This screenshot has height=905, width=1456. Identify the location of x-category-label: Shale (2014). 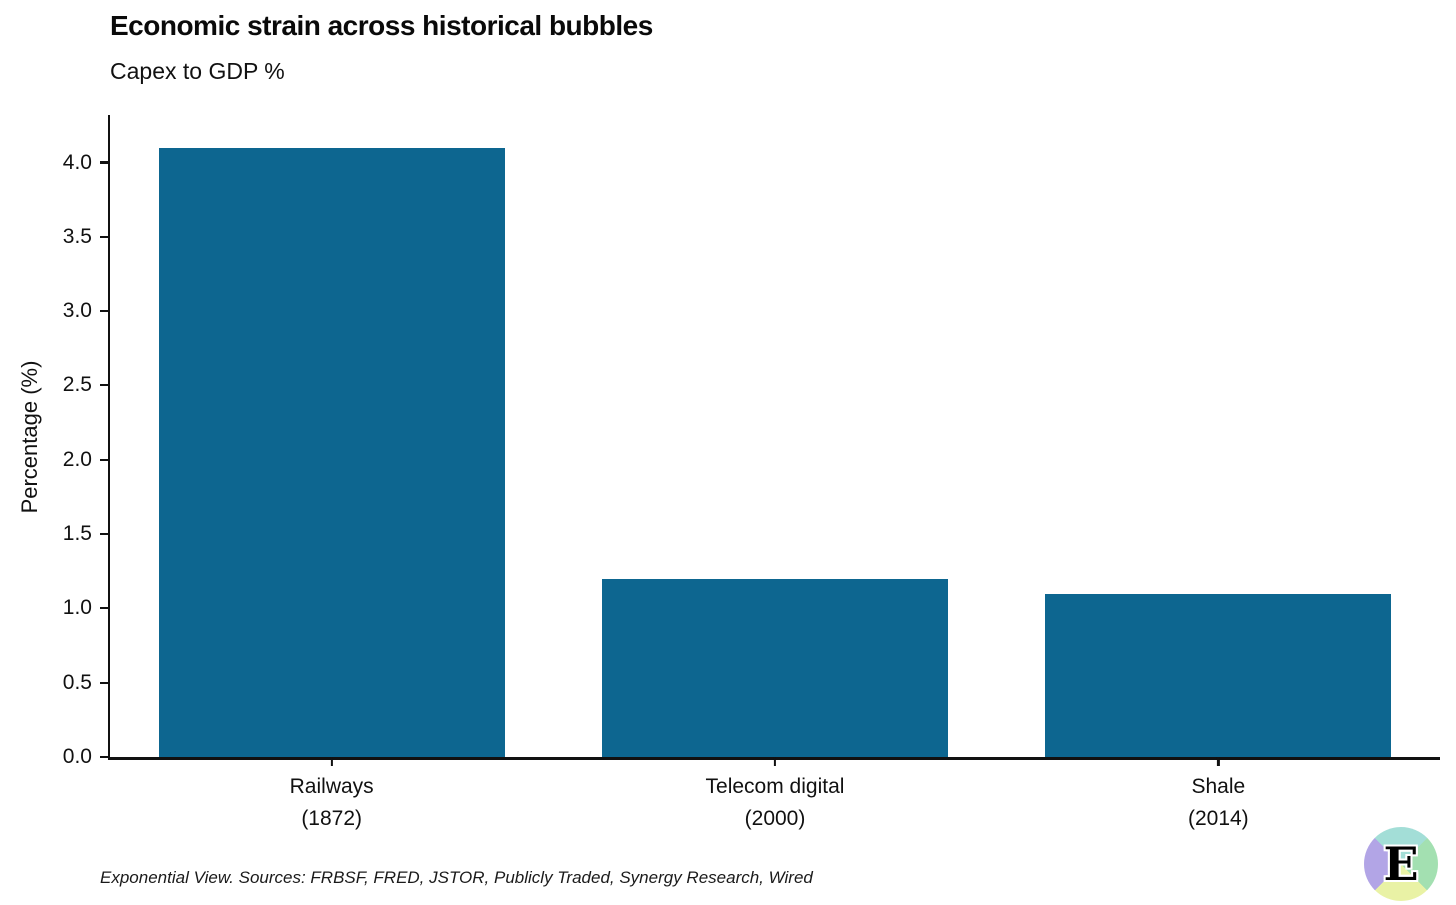
(1218, 803).